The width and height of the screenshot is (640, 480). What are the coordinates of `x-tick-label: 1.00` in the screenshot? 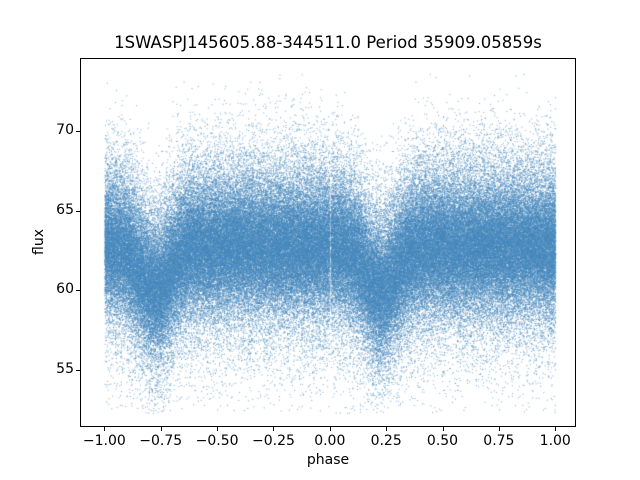 It's located at (555, 441).